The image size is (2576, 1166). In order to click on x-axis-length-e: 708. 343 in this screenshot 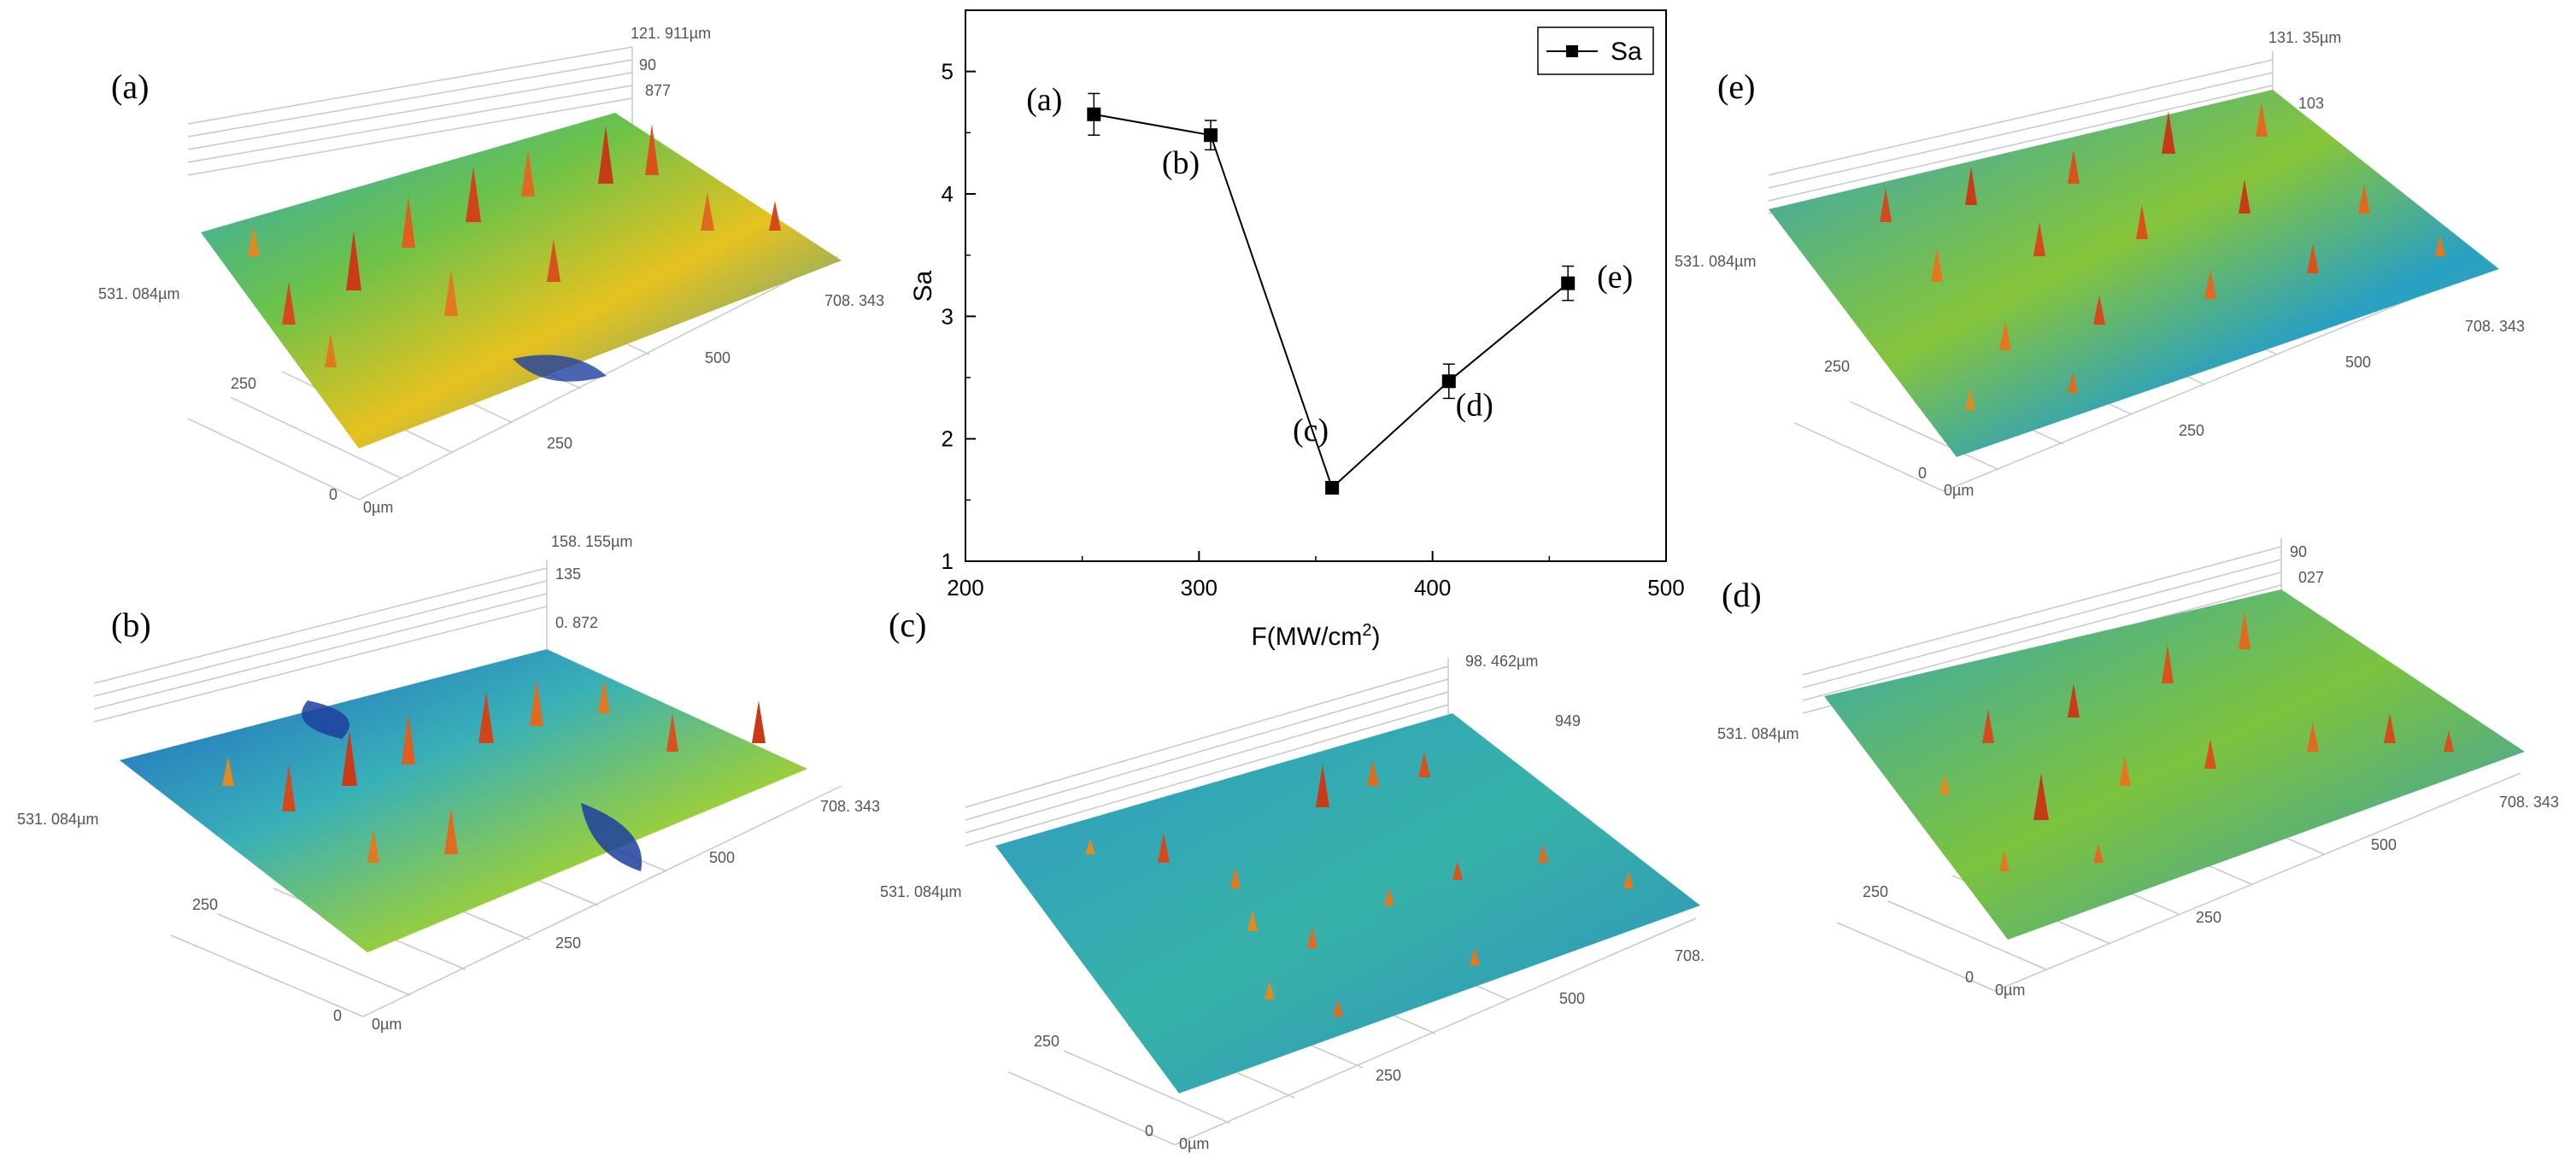, I will do `click(2495, 326)`.